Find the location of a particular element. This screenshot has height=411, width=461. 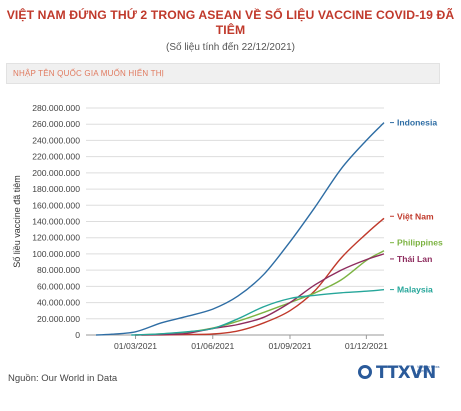

logo-text: TTXVN is located at coordinates (406, 372).